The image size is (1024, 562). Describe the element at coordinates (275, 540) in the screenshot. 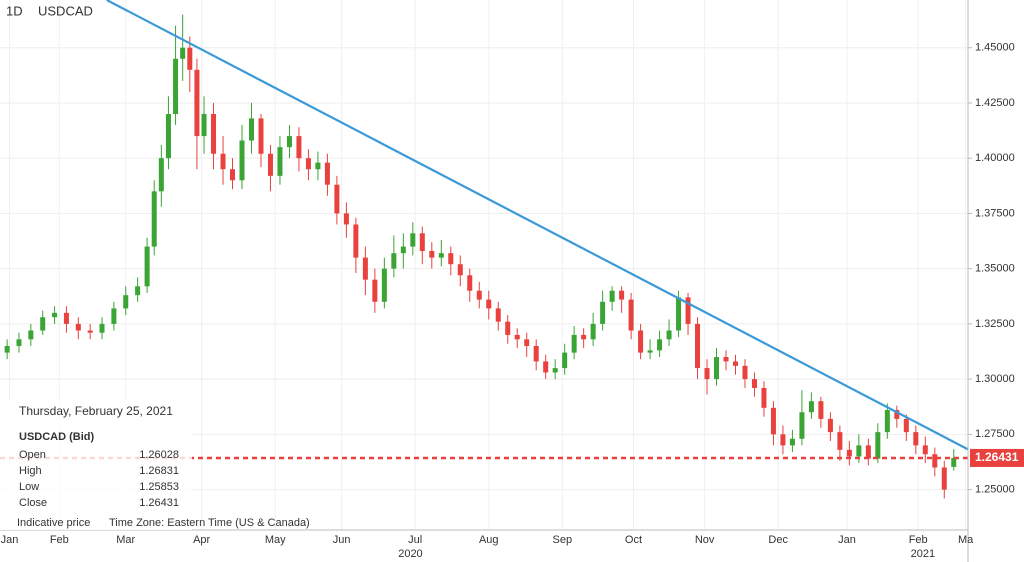

I see `x-tick-label: May` at that location.